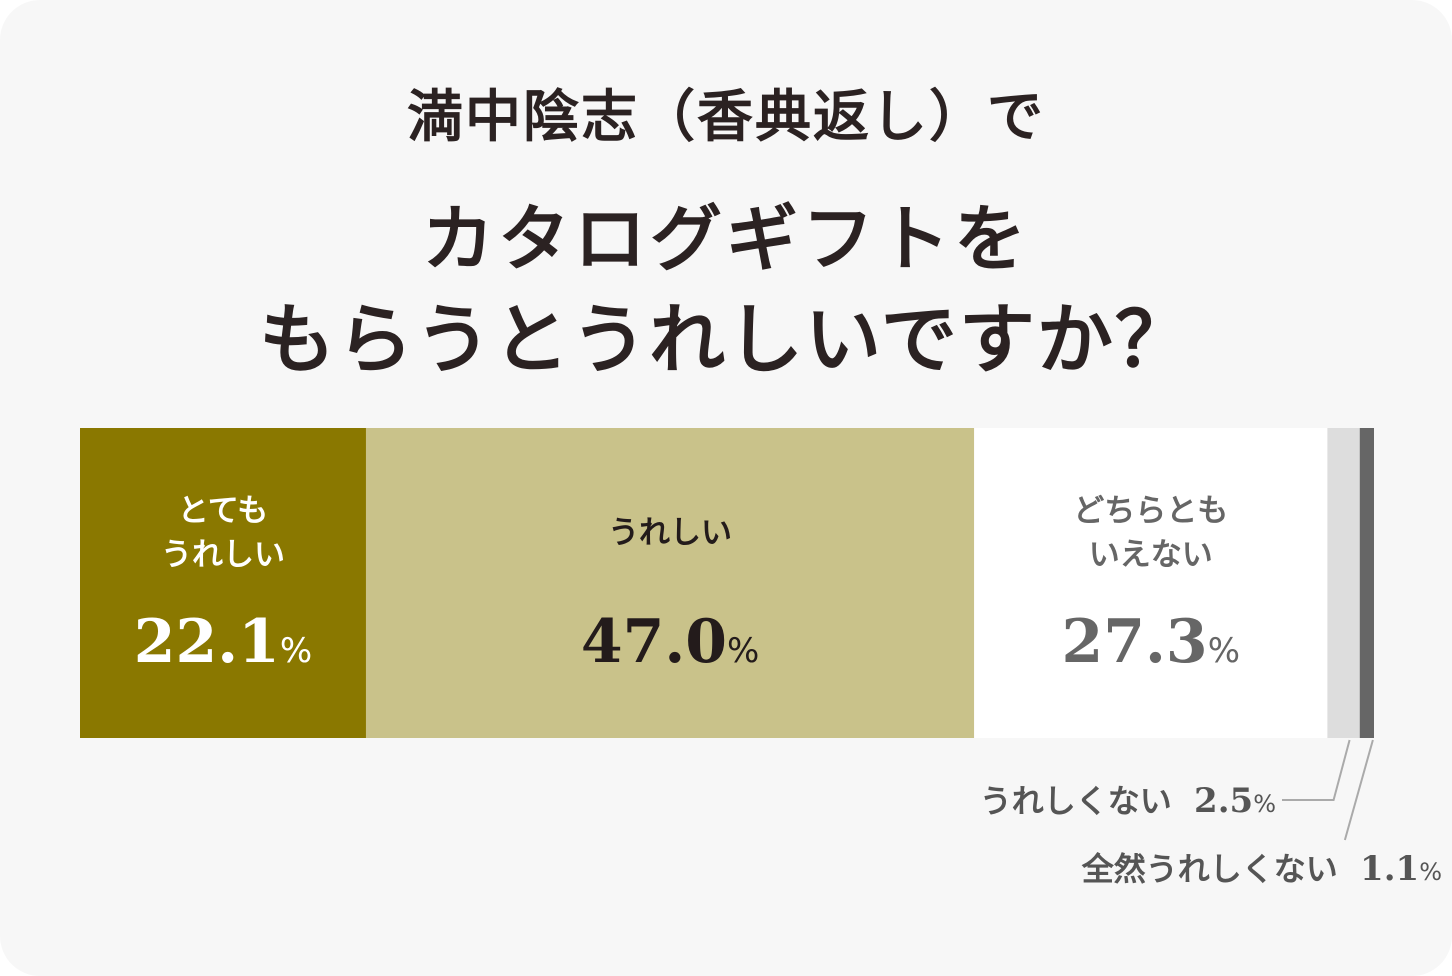 The width and height of the screenshot is (1452, 976). I want to click on segment-value-2: 27.3%, so click(1151, 642).